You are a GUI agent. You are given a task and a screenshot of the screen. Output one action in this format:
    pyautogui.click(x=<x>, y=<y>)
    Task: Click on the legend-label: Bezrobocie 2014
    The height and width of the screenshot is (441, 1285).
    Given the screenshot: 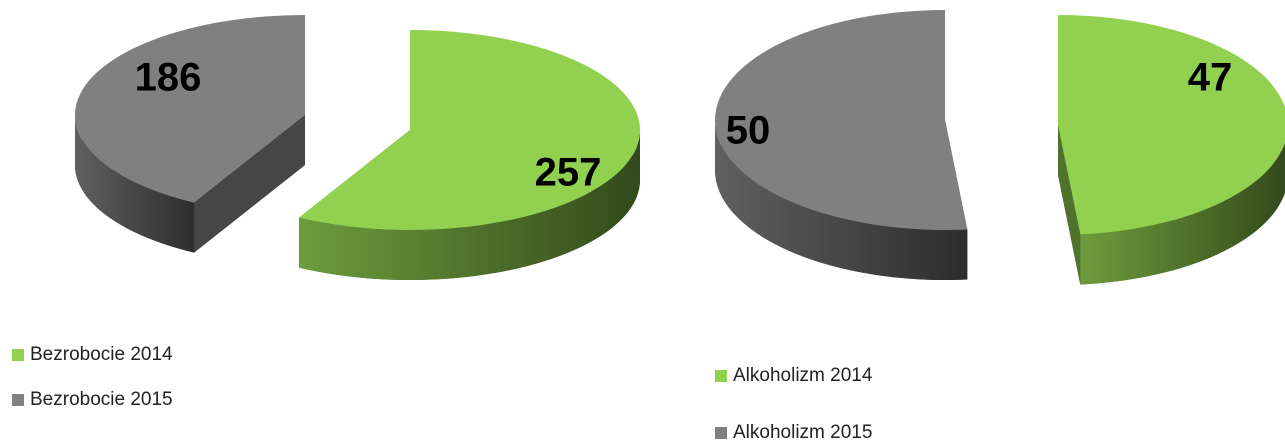 What is the action you would take?
    pyautogui.click(x=101, y=354)
    